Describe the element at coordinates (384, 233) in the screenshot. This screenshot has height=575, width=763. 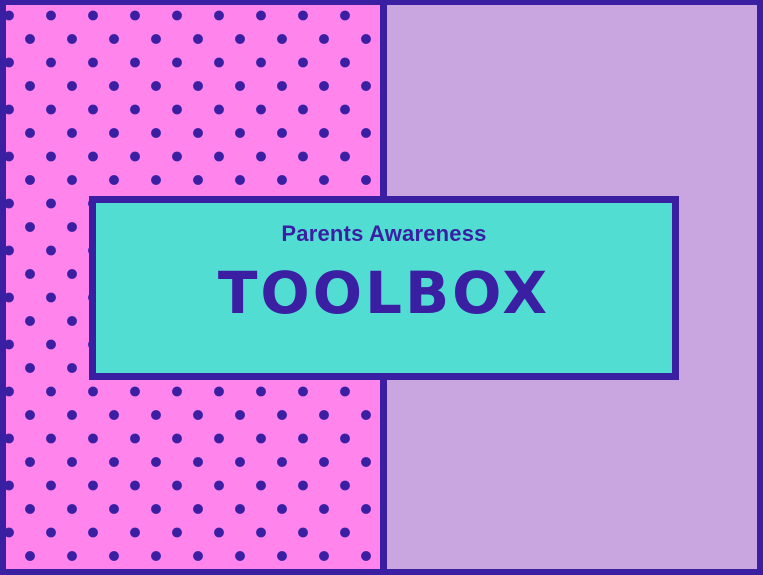
I see `subtitle: Parents Awareness` at that location.